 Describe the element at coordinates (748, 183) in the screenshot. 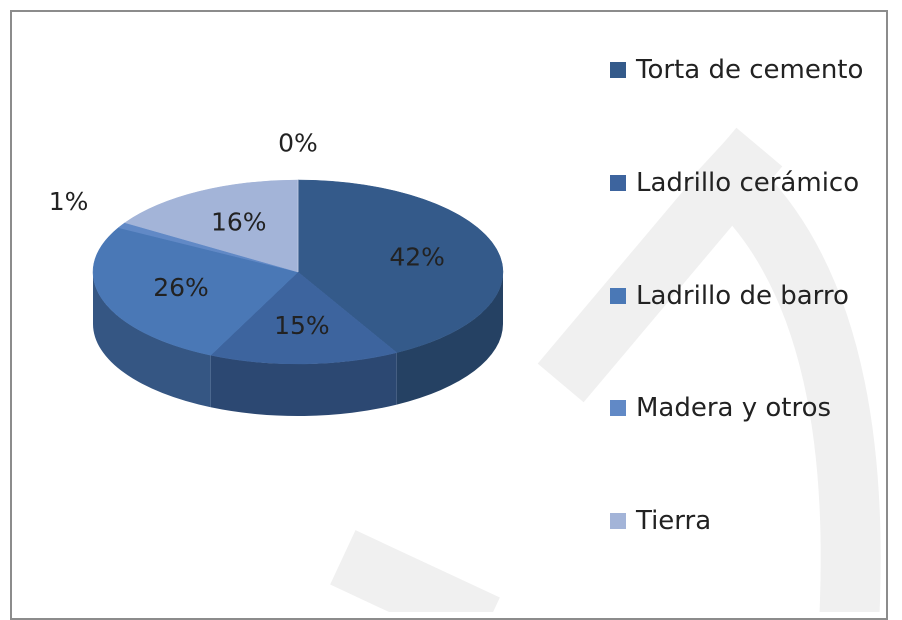

I see `legend-label: Ladrillo cerámico` at that location.